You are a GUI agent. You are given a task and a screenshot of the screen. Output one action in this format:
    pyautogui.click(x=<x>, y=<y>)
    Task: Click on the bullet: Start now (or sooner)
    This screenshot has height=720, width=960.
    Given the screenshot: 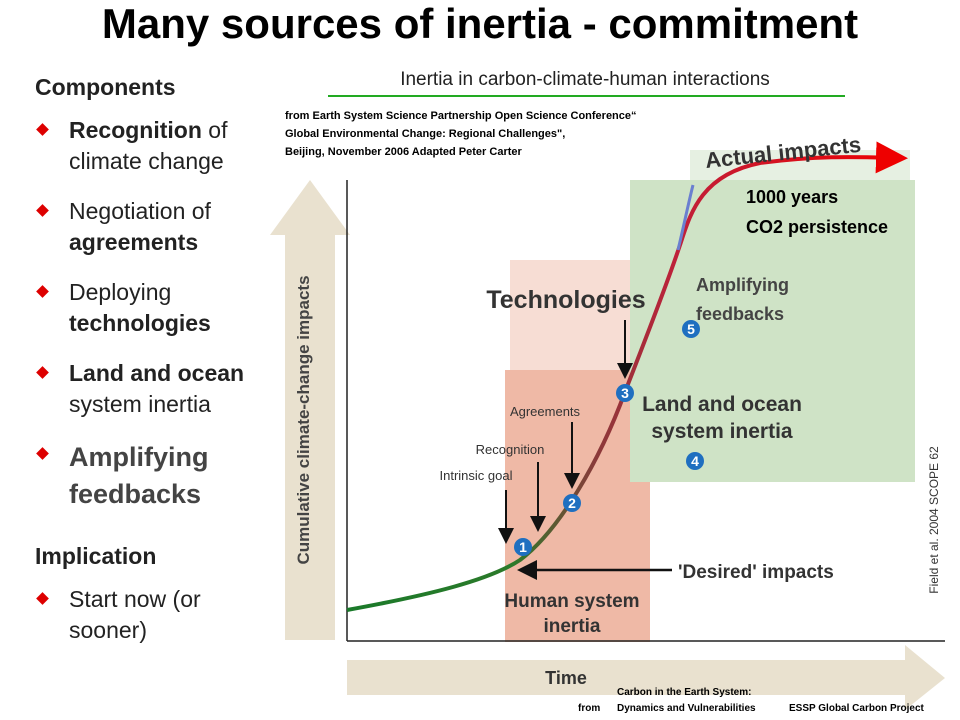 What is the action you would take?
    pyautogui.click(x=155, y=615)
    